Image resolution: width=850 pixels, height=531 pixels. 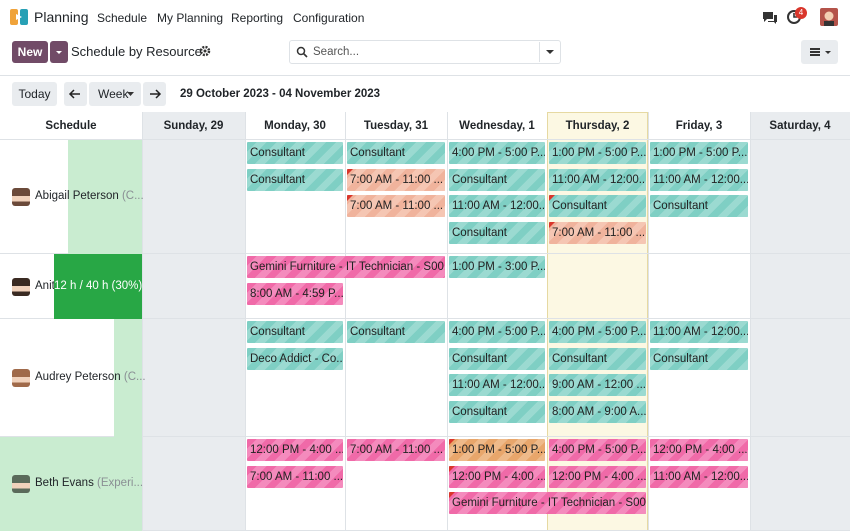 What do you see at coordinates (497, 126) in the screenshot?
I see `day-header: Wednesday, 1` at bounding box center [497, 126].